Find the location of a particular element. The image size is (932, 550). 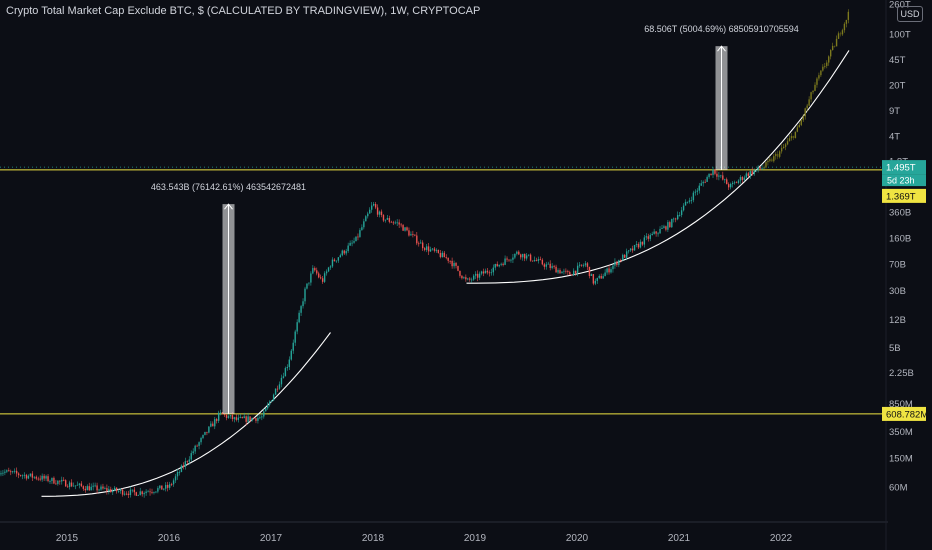

currency-button: USD is located at coordinates (910, 14).